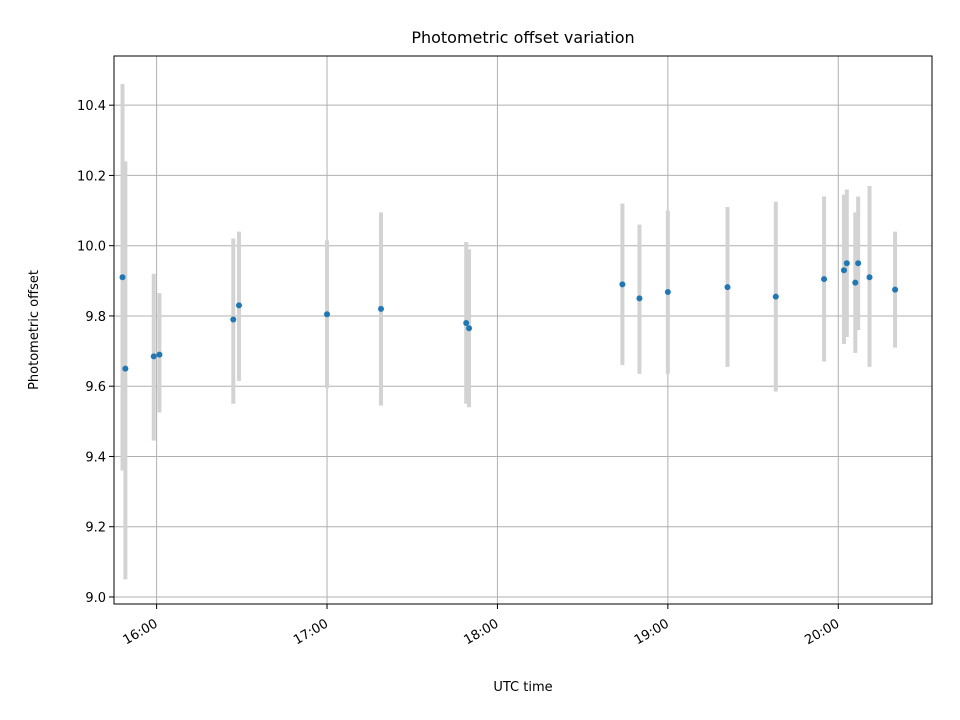 The image size is (960, 720). What do you see at coordinates (141, 632) in the screenshot?
I see `x-tick-label: 16:00` at bounding box center [141, 632].